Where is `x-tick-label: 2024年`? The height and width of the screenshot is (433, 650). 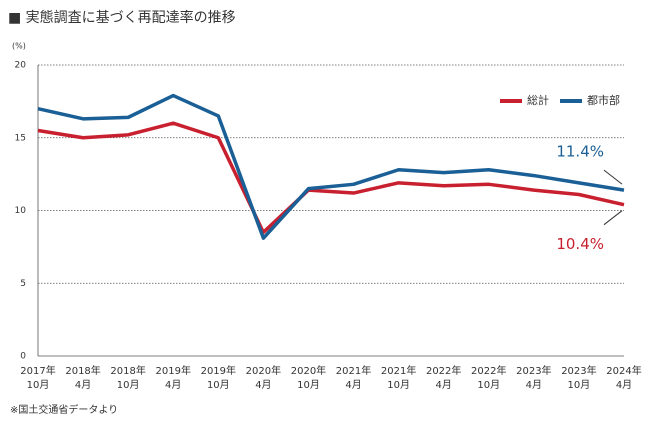
x-tick-label: 2024年 is located at coordinates (623, 370).